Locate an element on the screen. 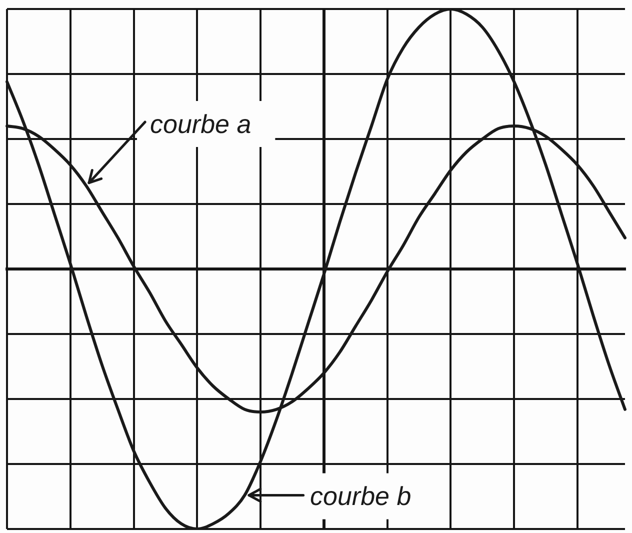 This screenshot has width=632, height=533. text: courbe a is located at coordinates (201, 124).